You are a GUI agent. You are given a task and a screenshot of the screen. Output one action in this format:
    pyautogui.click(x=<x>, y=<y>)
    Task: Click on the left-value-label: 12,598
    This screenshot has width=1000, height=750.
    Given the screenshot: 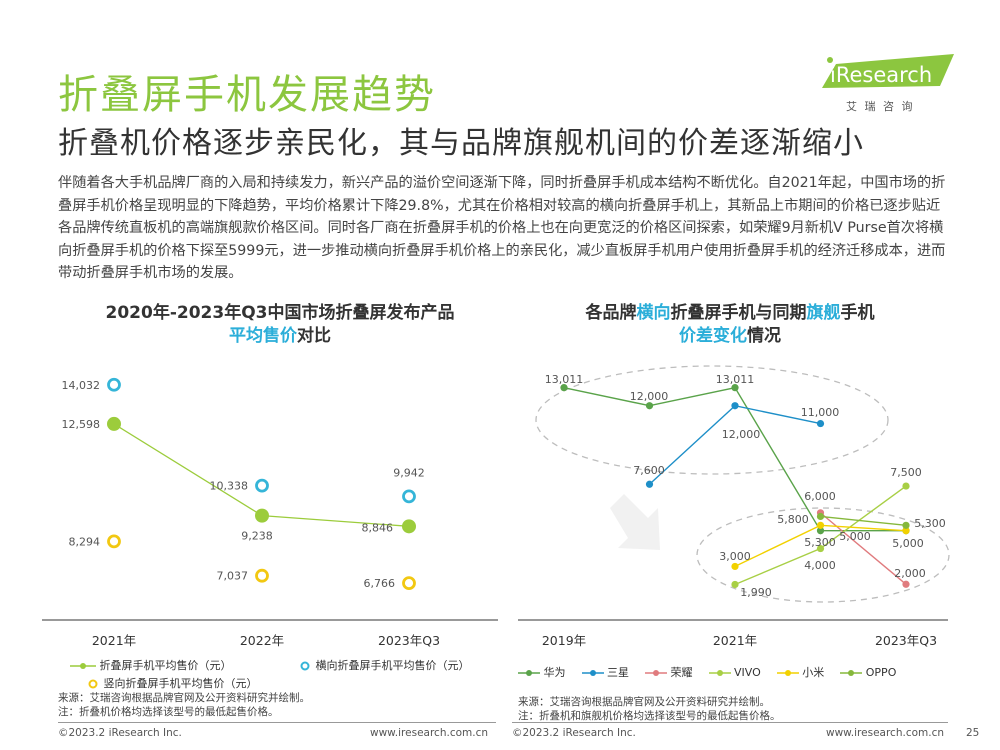 What is the action you would take?
    pyautogui.click(x=81, y=424)
    